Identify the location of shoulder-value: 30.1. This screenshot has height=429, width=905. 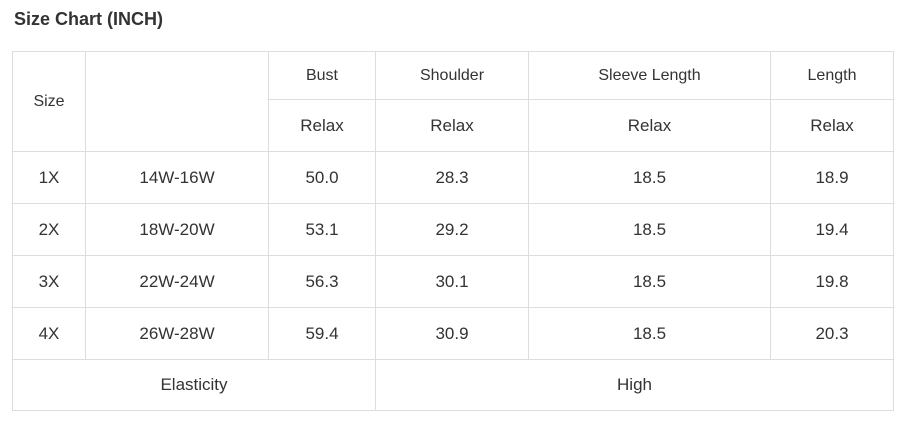
(452, 281).